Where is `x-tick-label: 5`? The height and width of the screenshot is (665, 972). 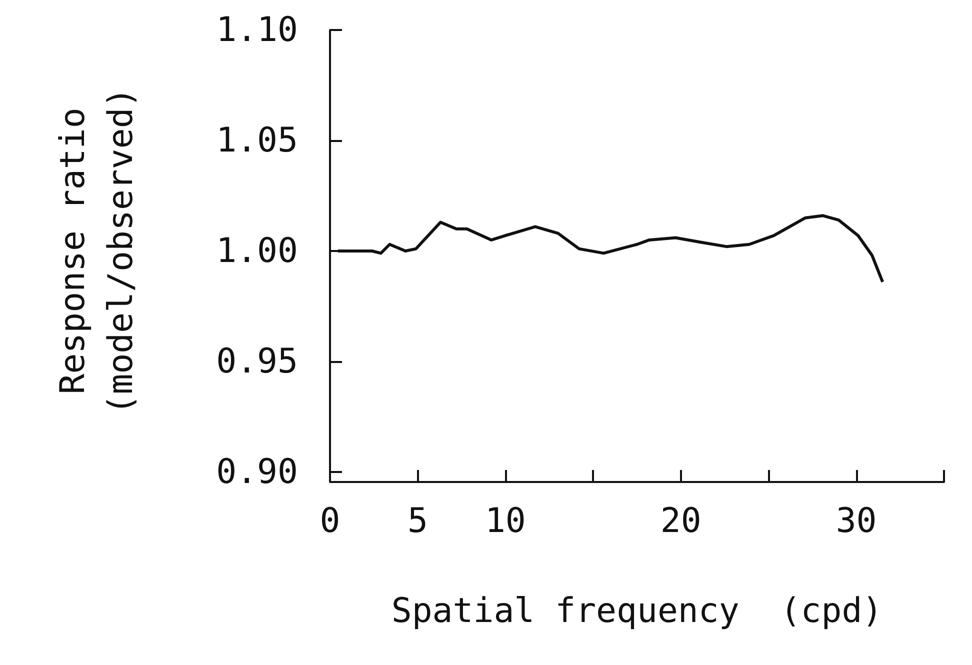
x-tick-label: 5 is located at coordinates (417, 521).